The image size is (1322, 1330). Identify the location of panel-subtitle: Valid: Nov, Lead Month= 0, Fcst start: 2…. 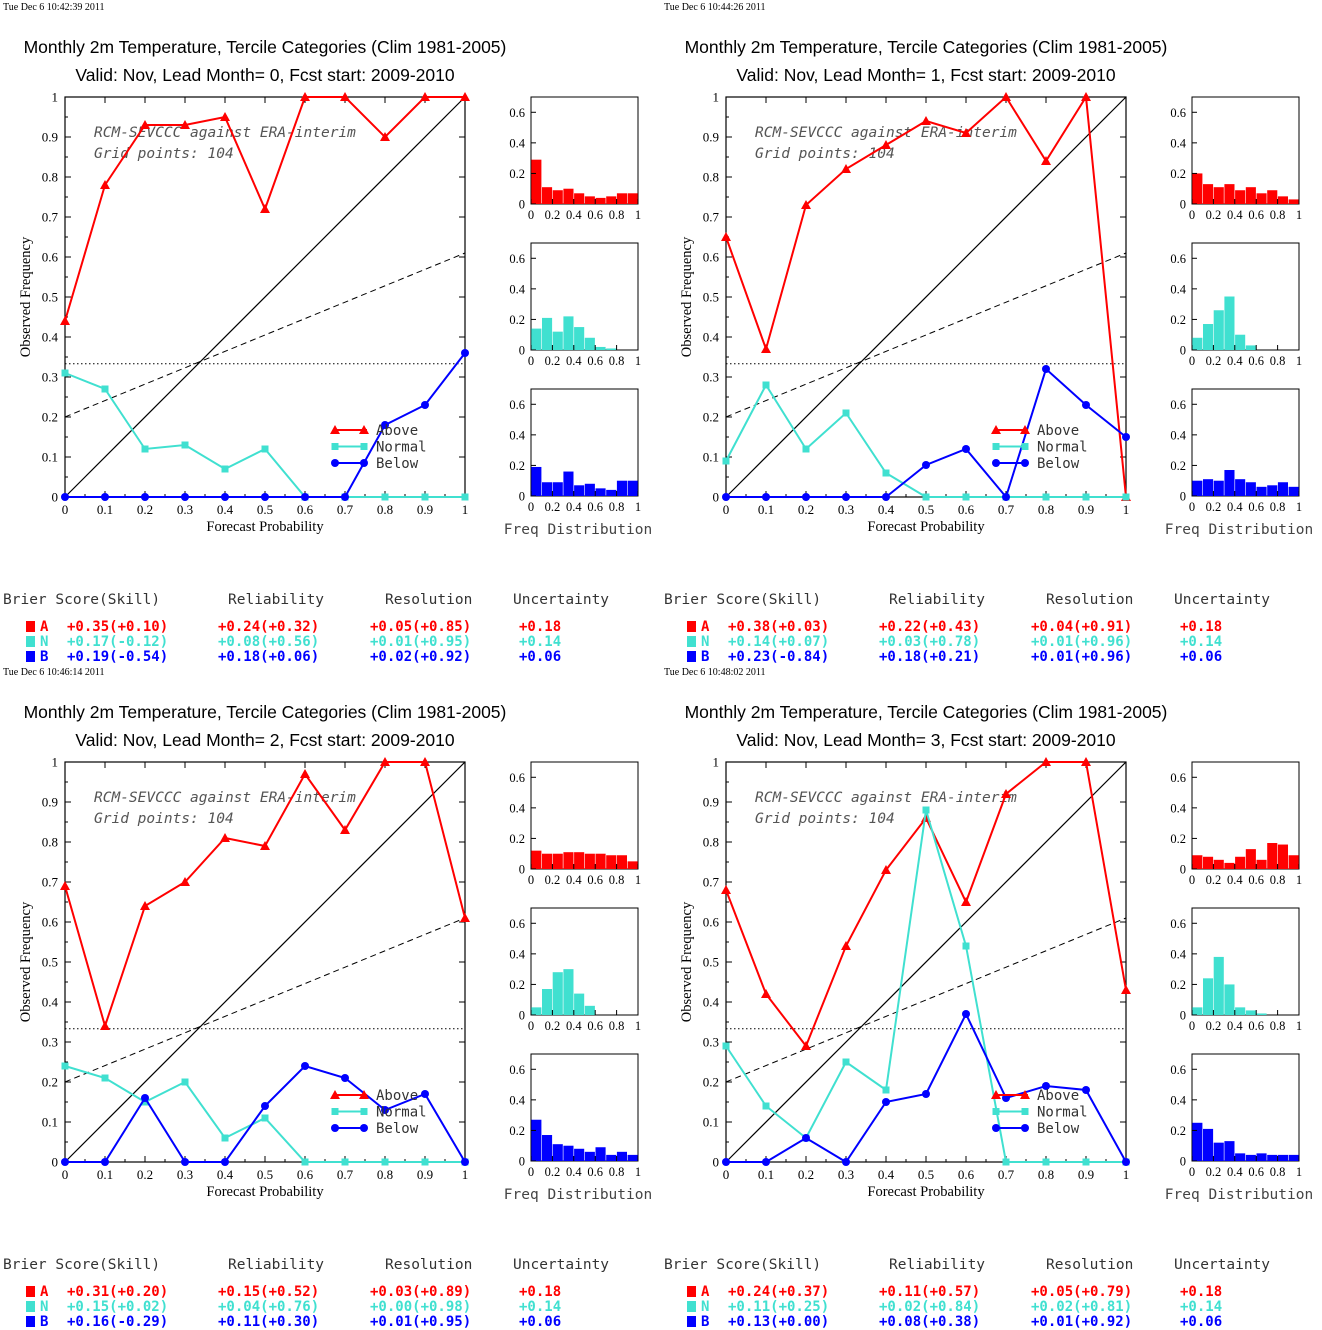
(264, 75).